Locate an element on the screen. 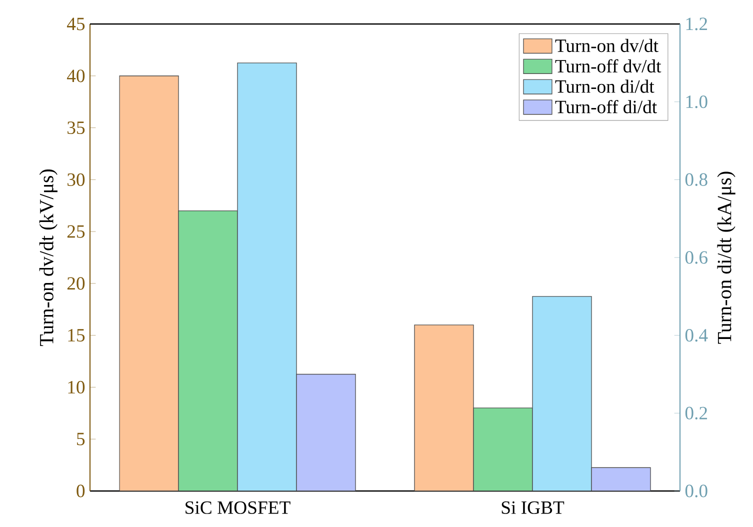  y2-tick-label: 1.2 is located at coordinates (697, 24).